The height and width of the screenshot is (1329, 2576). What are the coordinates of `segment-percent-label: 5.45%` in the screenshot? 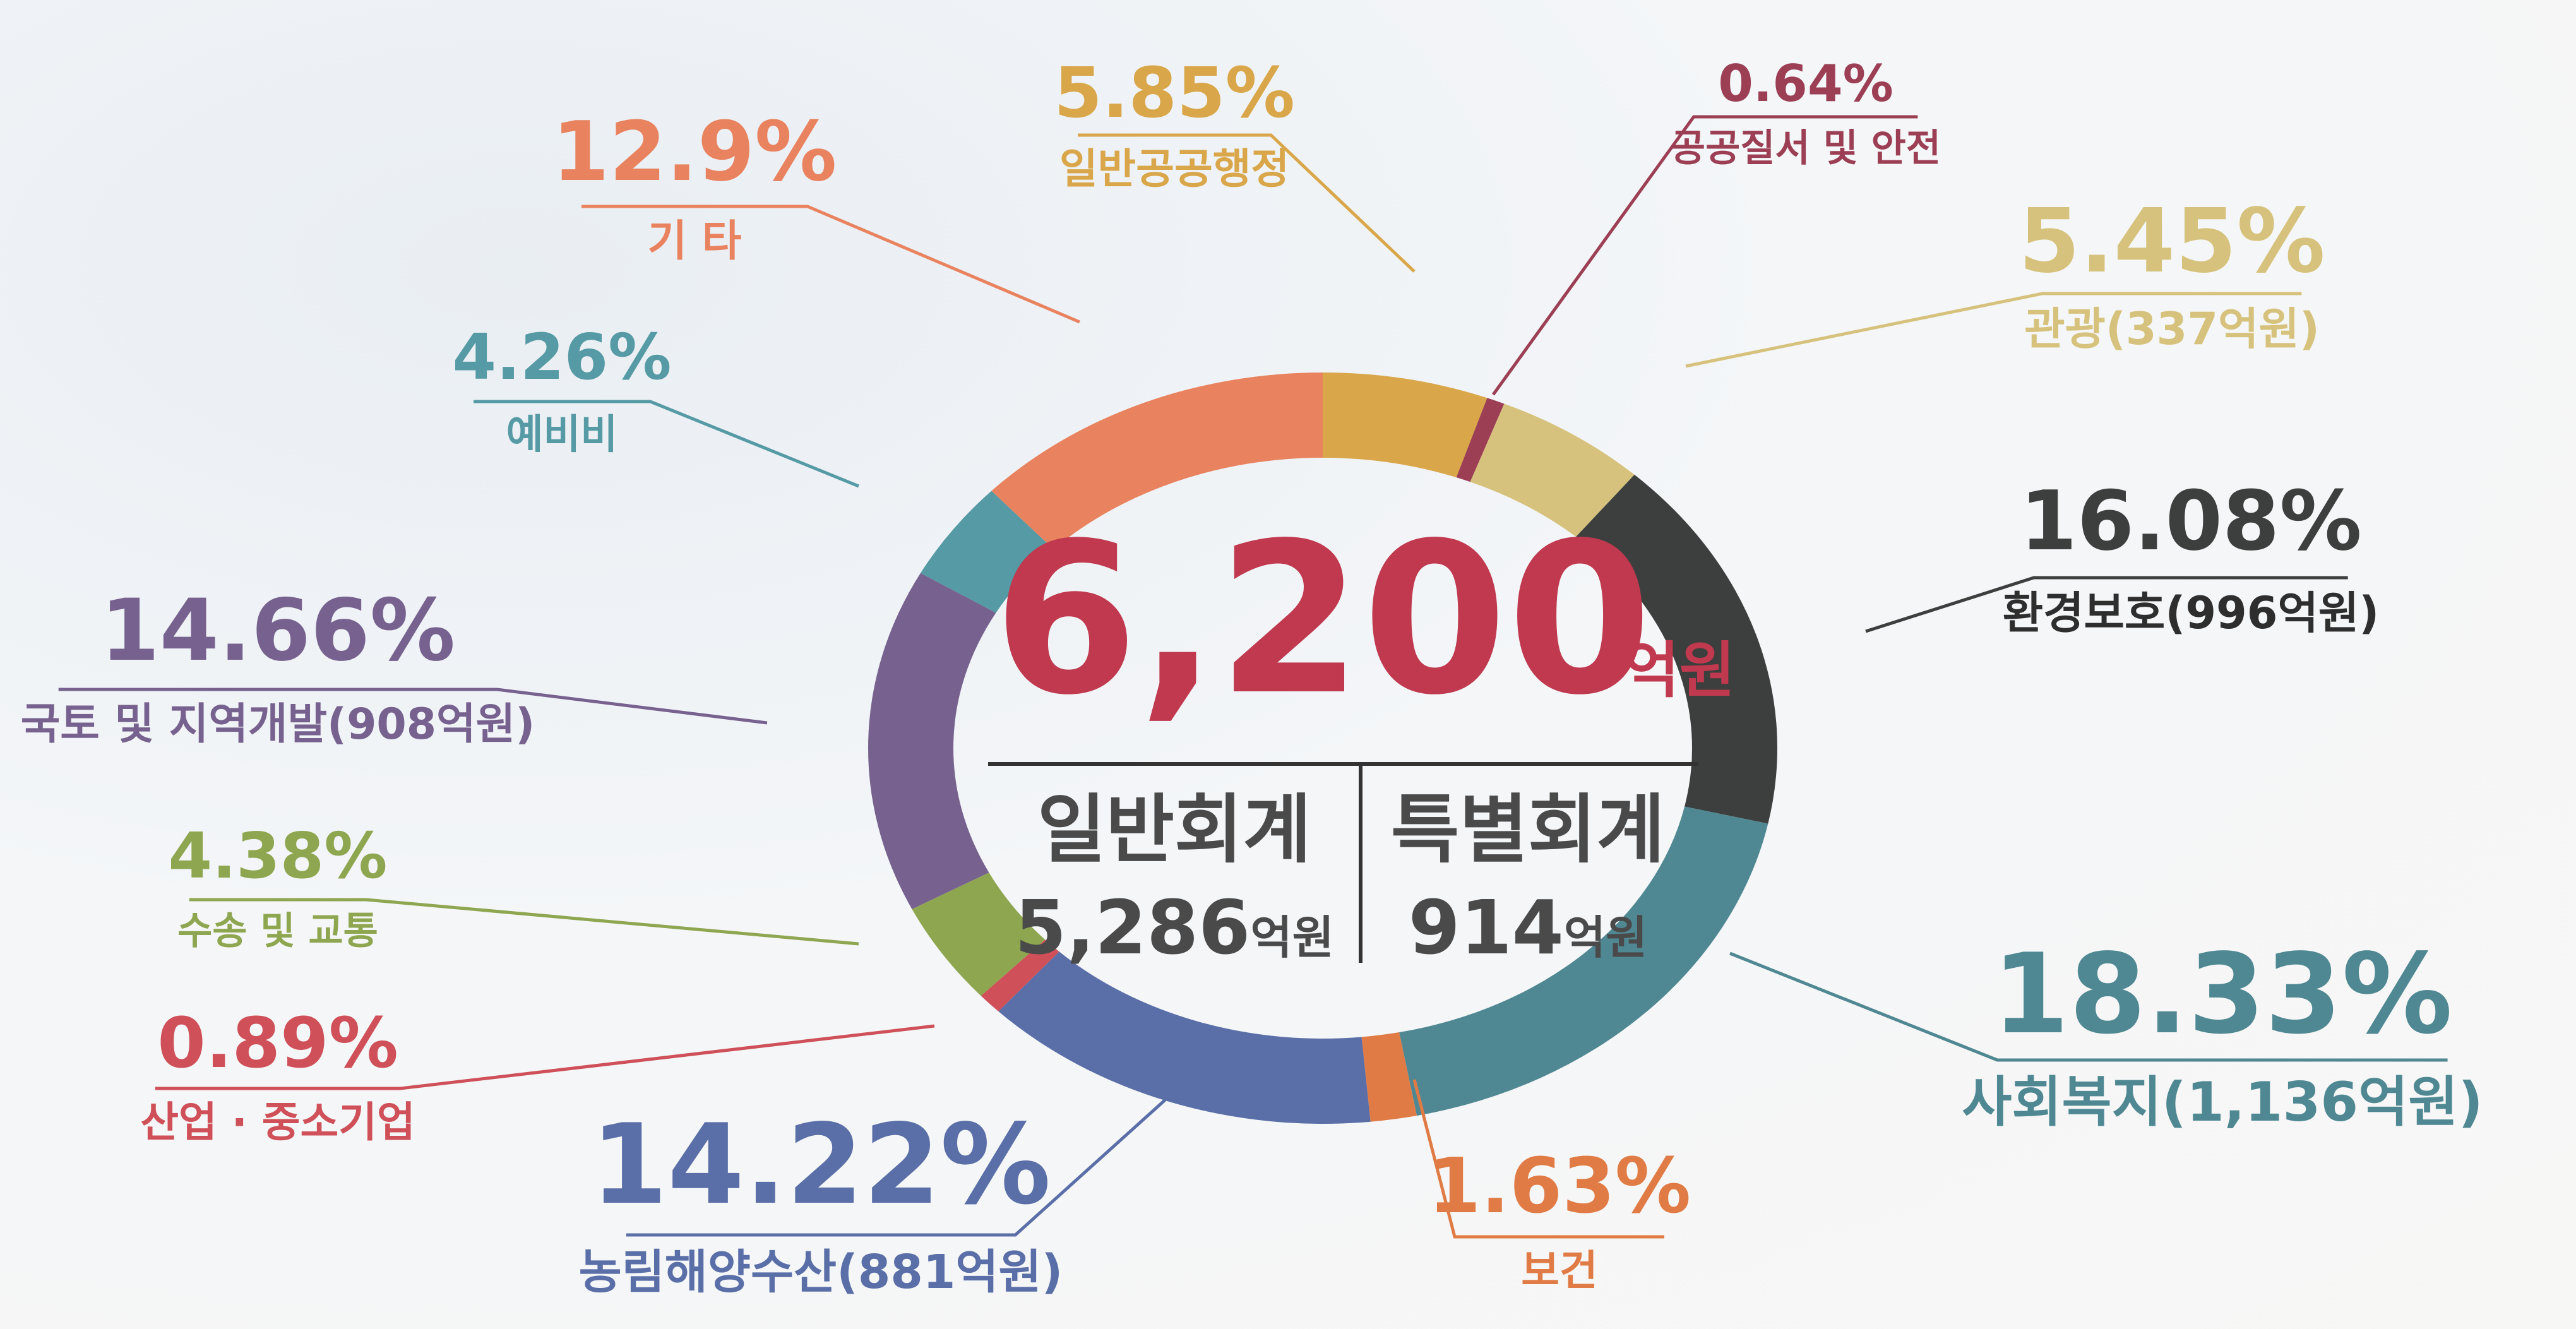 It's located at (2171, 241).